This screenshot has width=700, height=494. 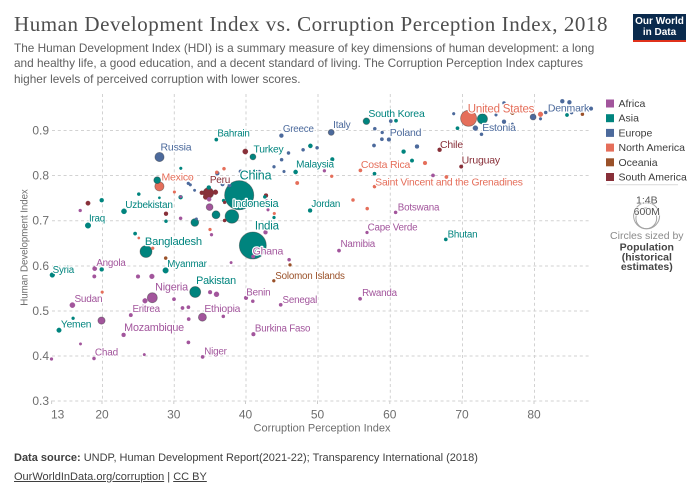 What do you see at coordinates (269, 149) in the screenshot?
I see `svg-text: Turkey` at bounding box center [269, 149].